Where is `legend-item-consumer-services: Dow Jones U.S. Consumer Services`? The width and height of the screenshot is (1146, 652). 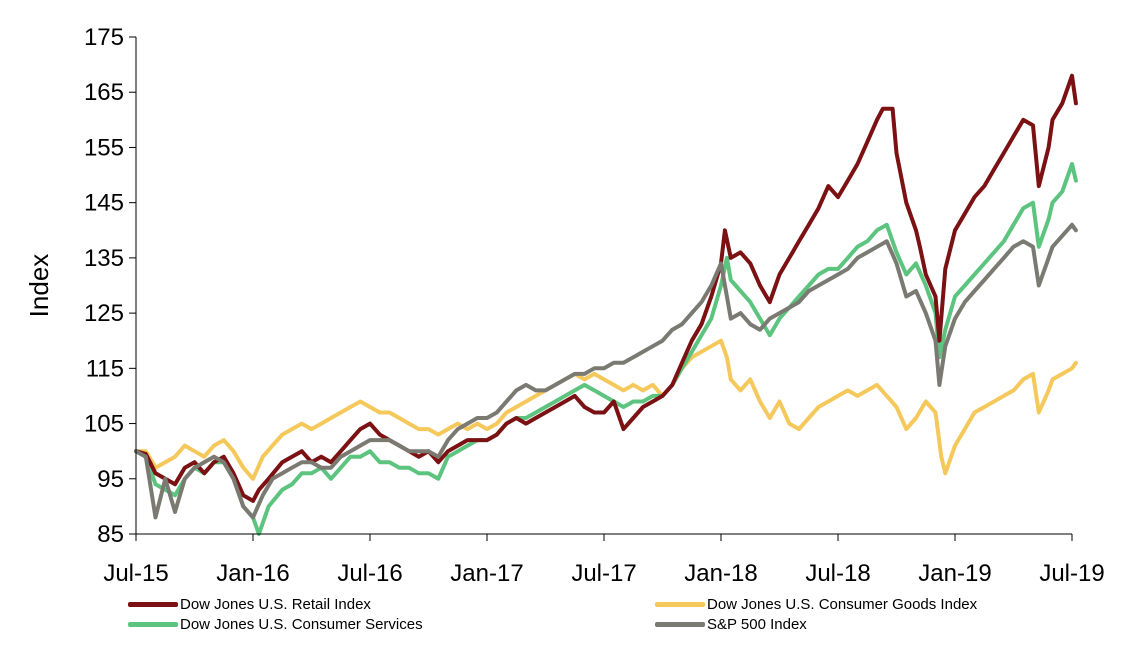 legend-item-consumer-services: Dow Jones U.S. Consumer Services is located at coordinates (275, 624).